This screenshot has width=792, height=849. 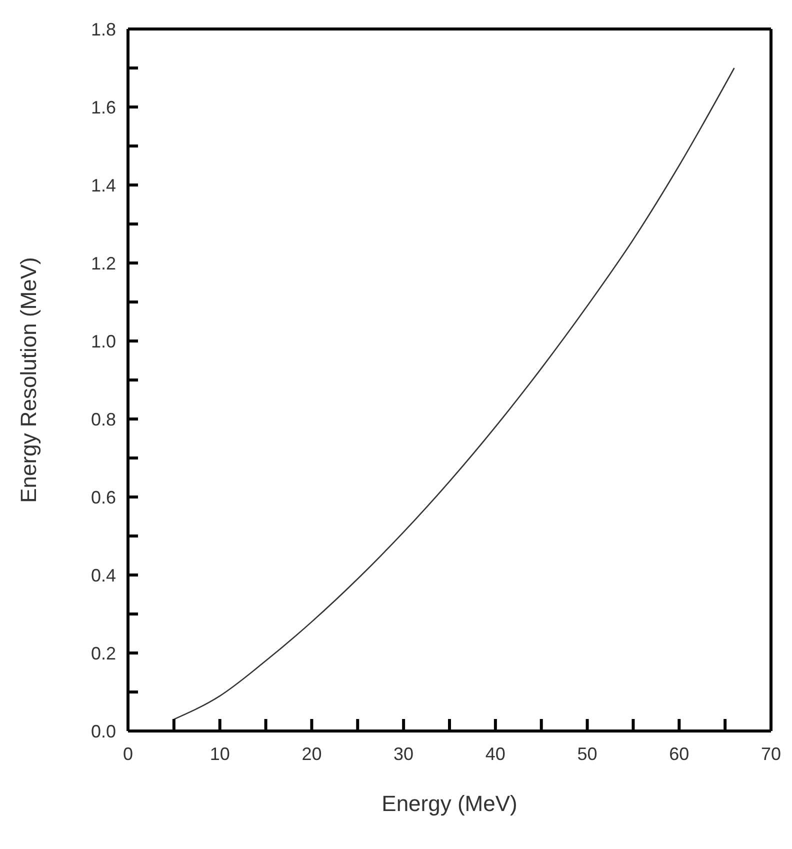 I want to click on y-tick-label: 0.6, so click(x=103, y=497).